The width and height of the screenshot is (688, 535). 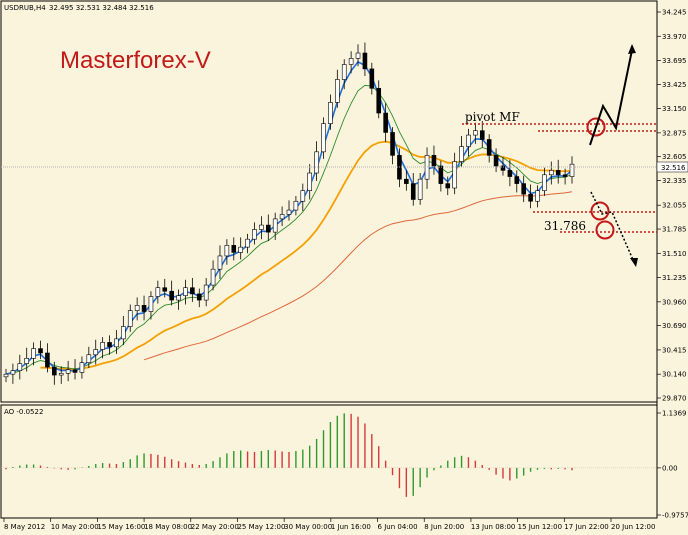 What do you see at coordinates (261, 527) in the screenshot?
I see `time-tick-label: 25 May 12:00` at bounding box center [261, 527].